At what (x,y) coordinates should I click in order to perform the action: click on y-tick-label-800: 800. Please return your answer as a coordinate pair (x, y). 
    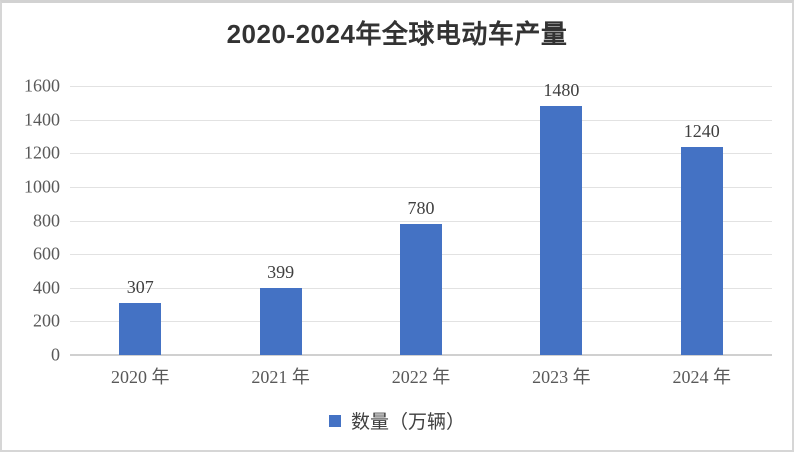
    Looking at the image, I should click on (46, 220).